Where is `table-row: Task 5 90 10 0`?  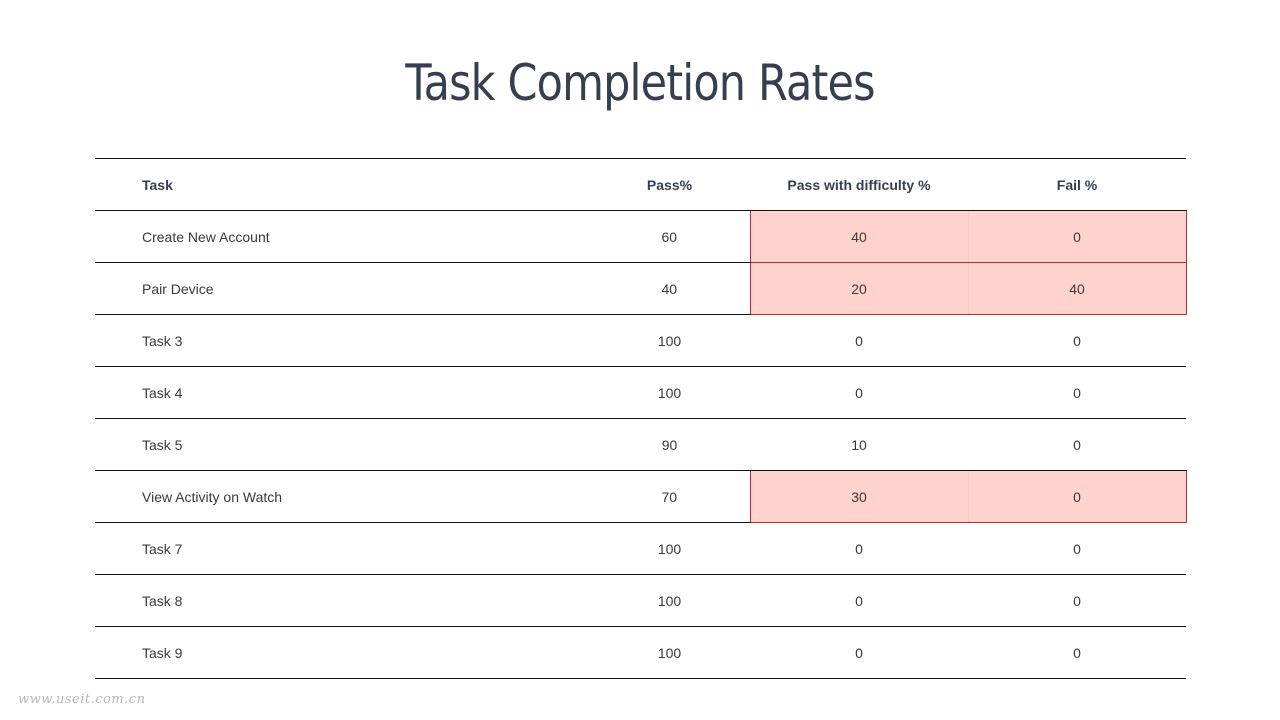
table-row: Task 5 90 10 0 is located at coordinates (640, 444).